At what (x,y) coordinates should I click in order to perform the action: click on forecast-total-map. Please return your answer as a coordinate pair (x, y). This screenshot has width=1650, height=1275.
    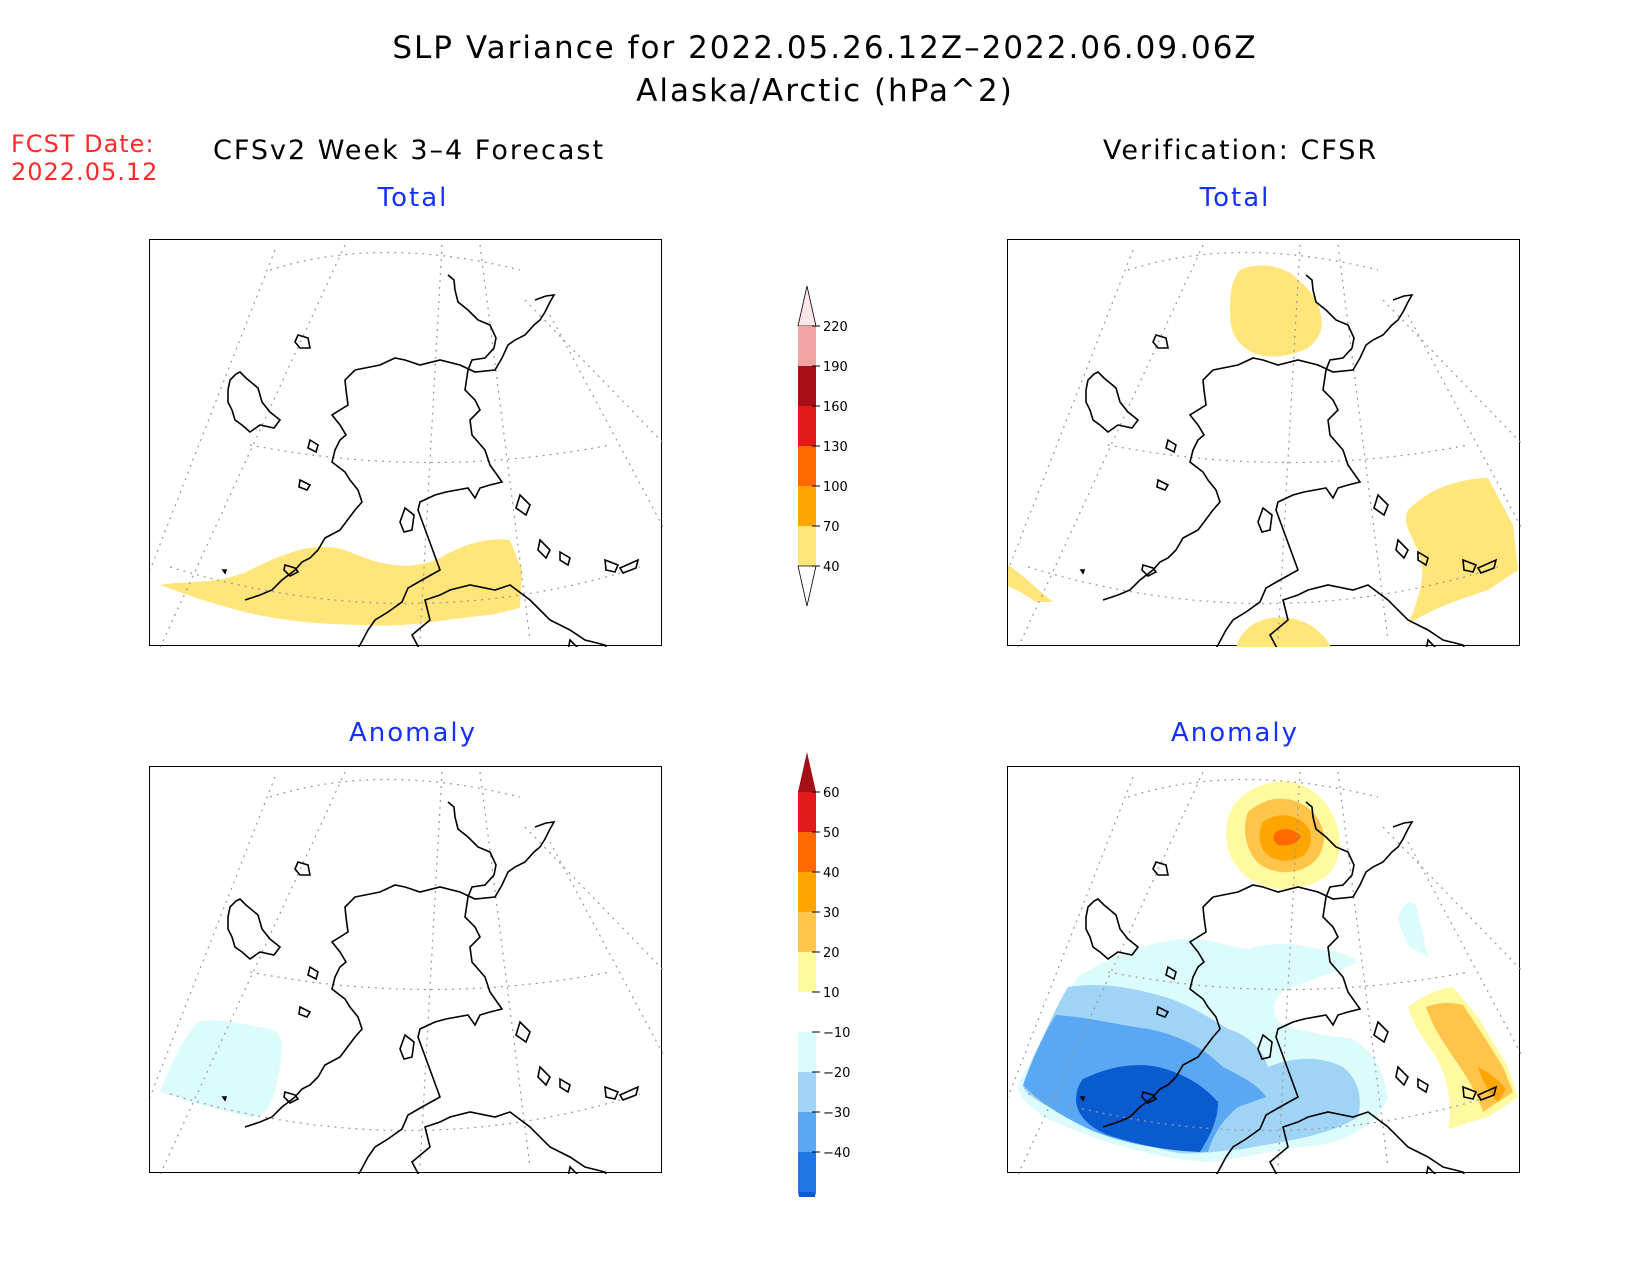
    Looking at the image, I should click on (406, 443).